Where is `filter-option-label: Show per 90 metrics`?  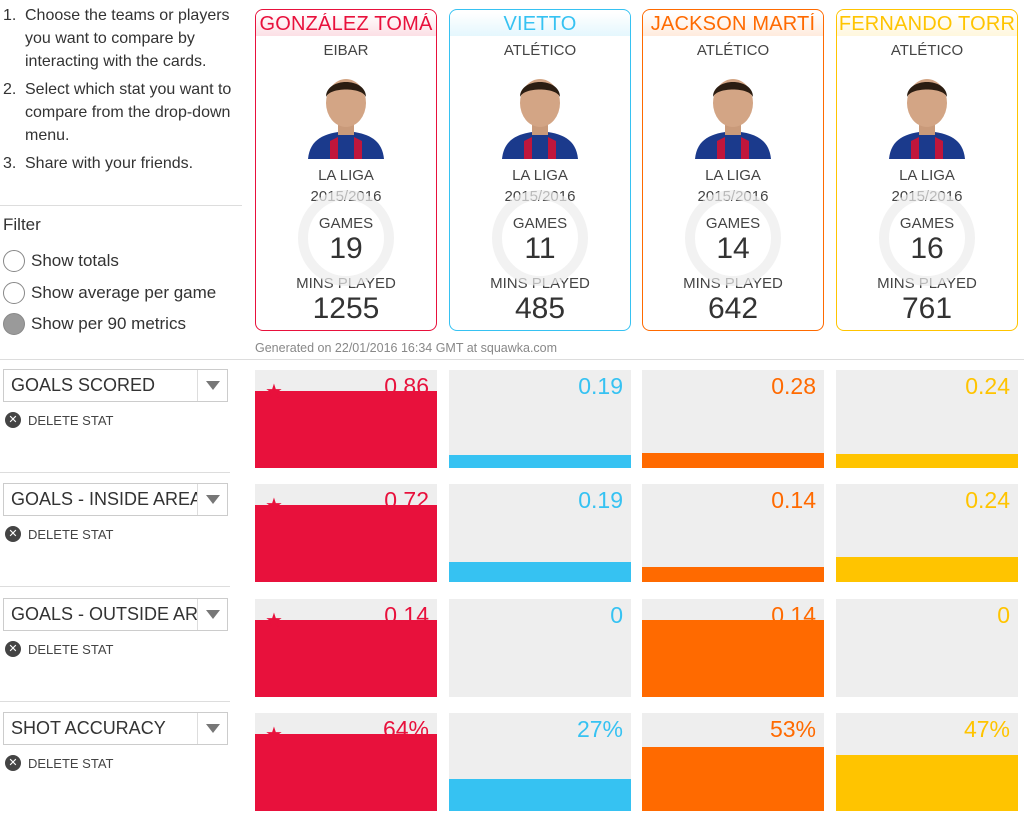 filter-option-label: Show per 90 metrics is located at coordinates (108, 323).